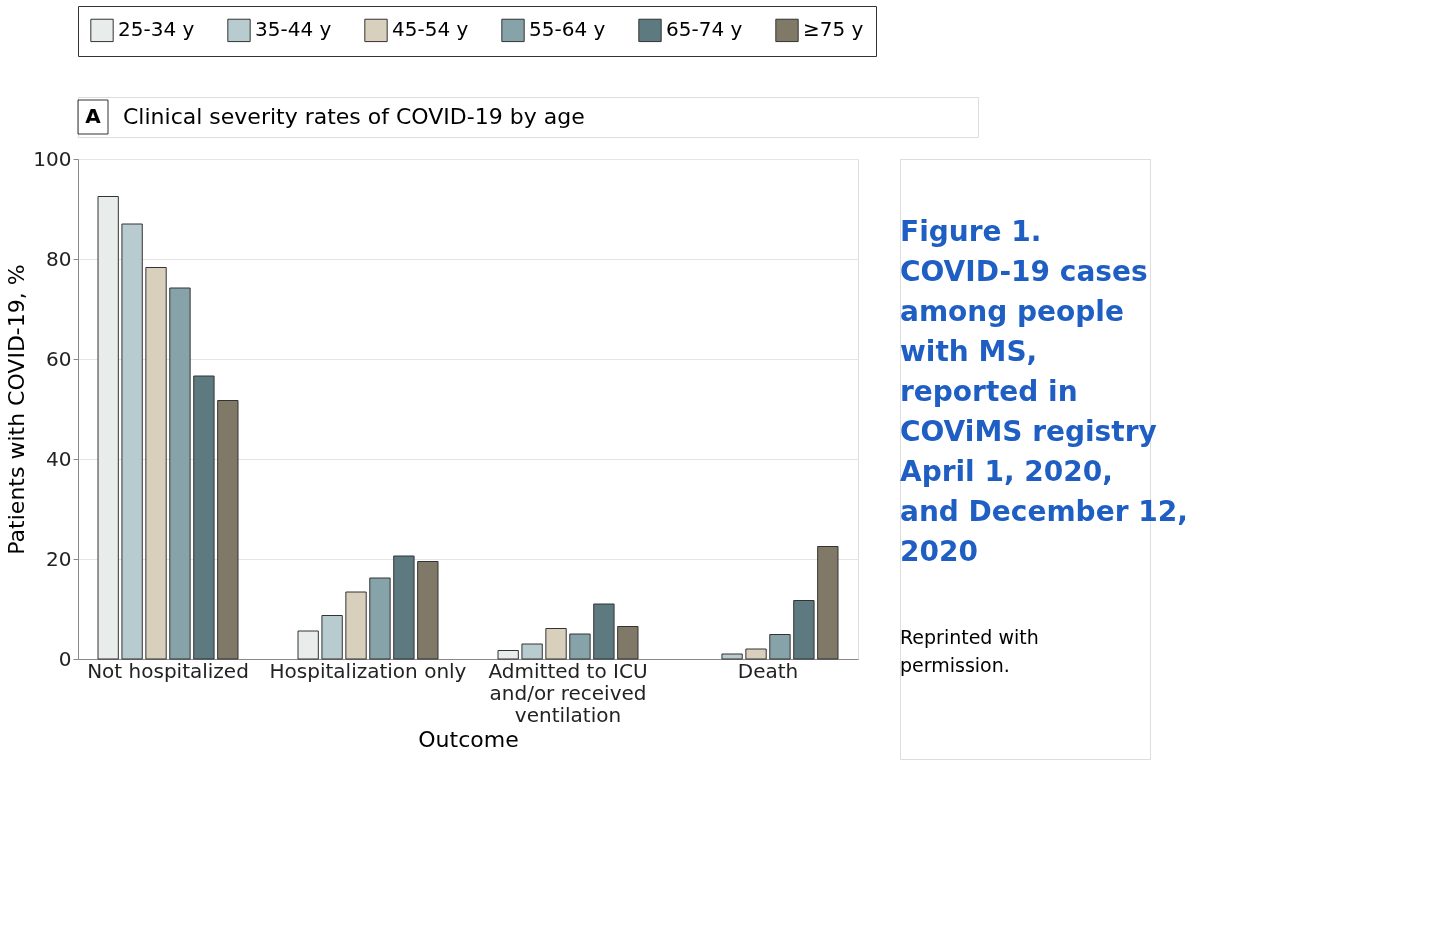 The image size is (1447, 935). What do you see at coordinates (468, 739) in the screenshot?
I see `x-axis-title: Outcome` at bounding box center [468, 739].